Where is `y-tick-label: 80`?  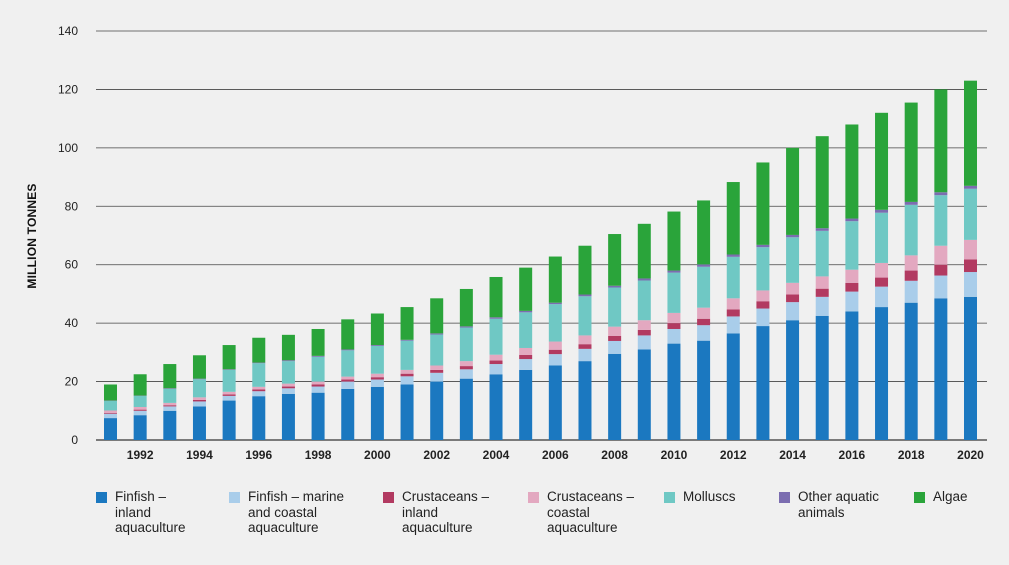 y-tick-label: 80 is located at coordinates (72, 206).